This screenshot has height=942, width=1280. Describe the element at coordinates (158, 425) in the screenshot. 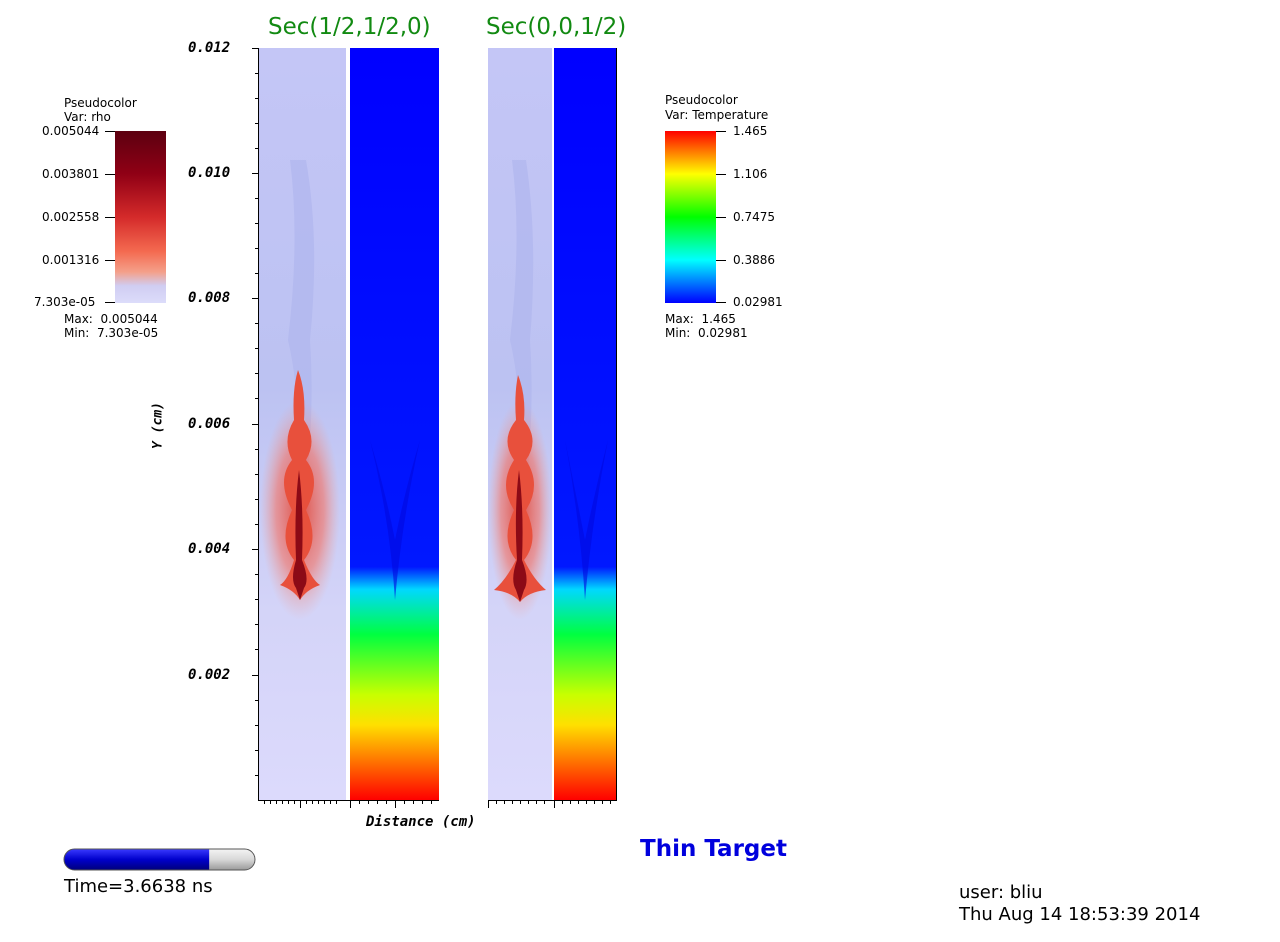

I see `y-axis-label: Y (cm)` at that location.